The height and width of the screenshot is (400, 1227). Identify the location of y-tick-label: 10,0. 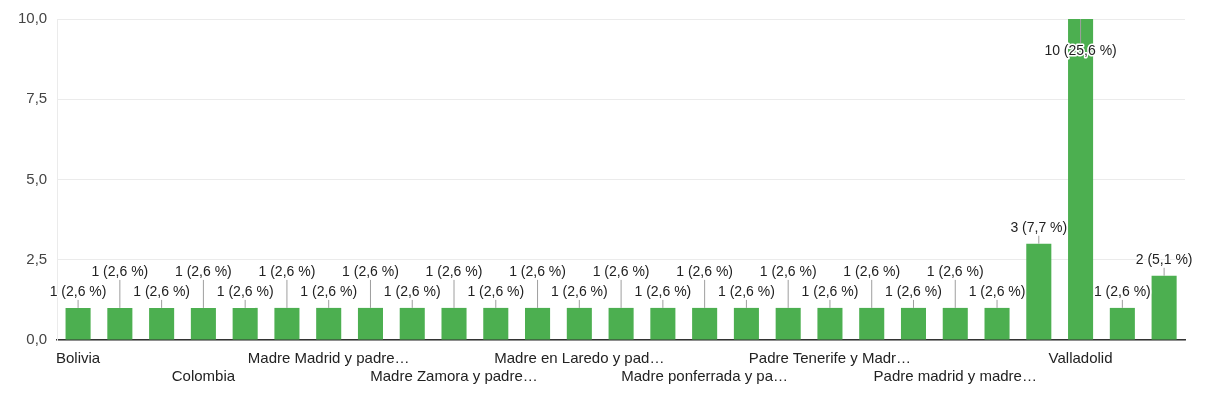
(32, 18).